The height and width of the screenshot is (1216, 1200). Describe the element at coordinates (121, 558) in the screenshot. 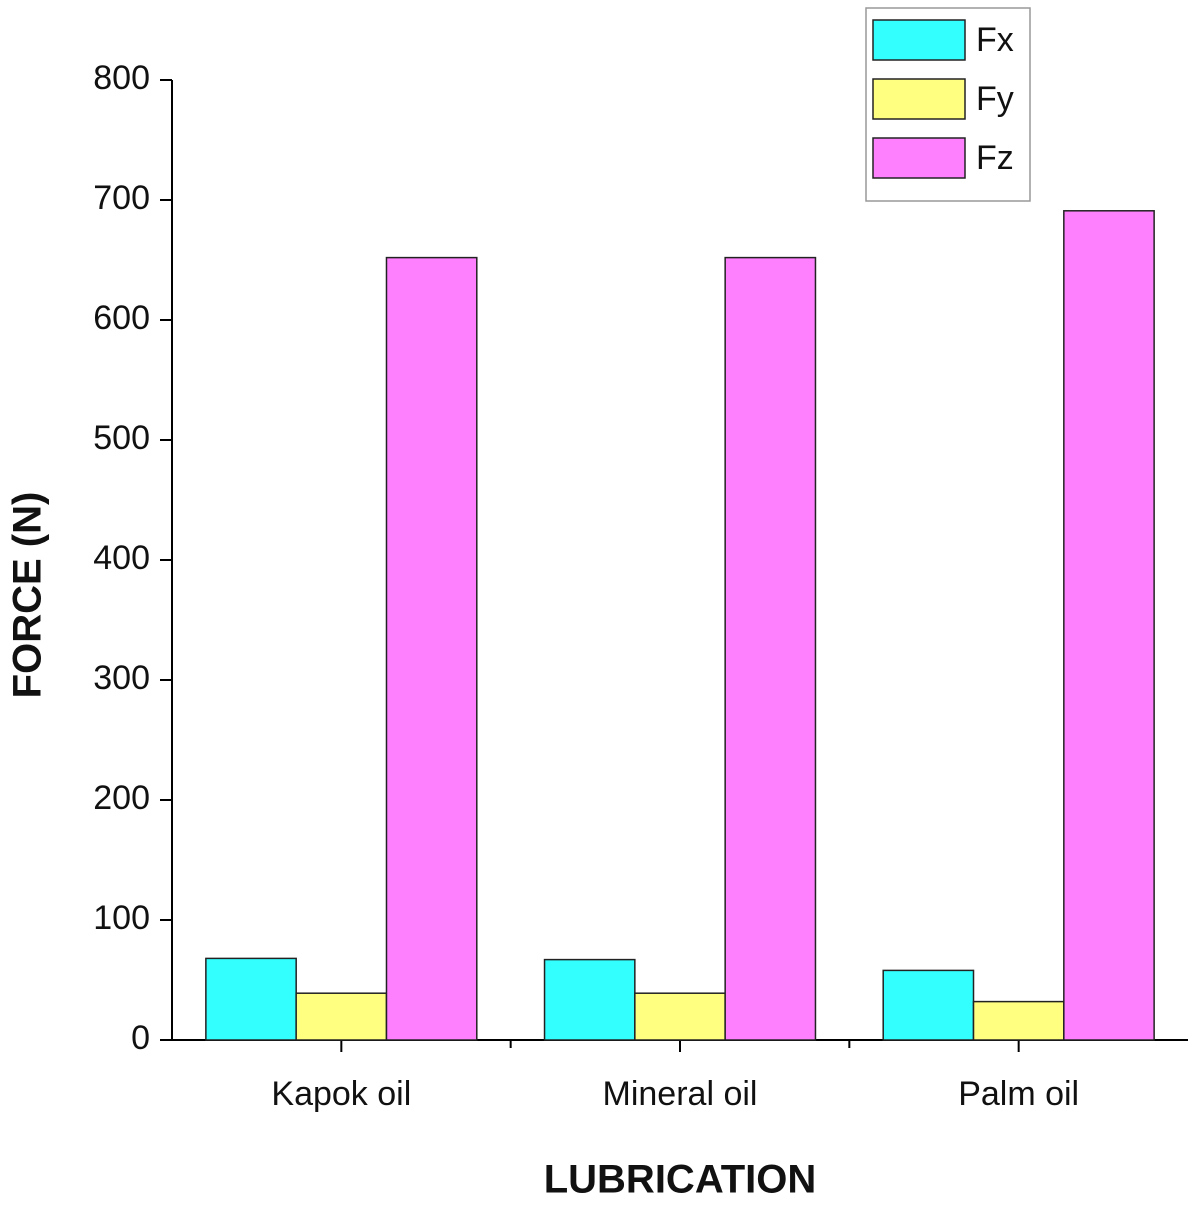

I see `y-tick-label: 400` at that location.